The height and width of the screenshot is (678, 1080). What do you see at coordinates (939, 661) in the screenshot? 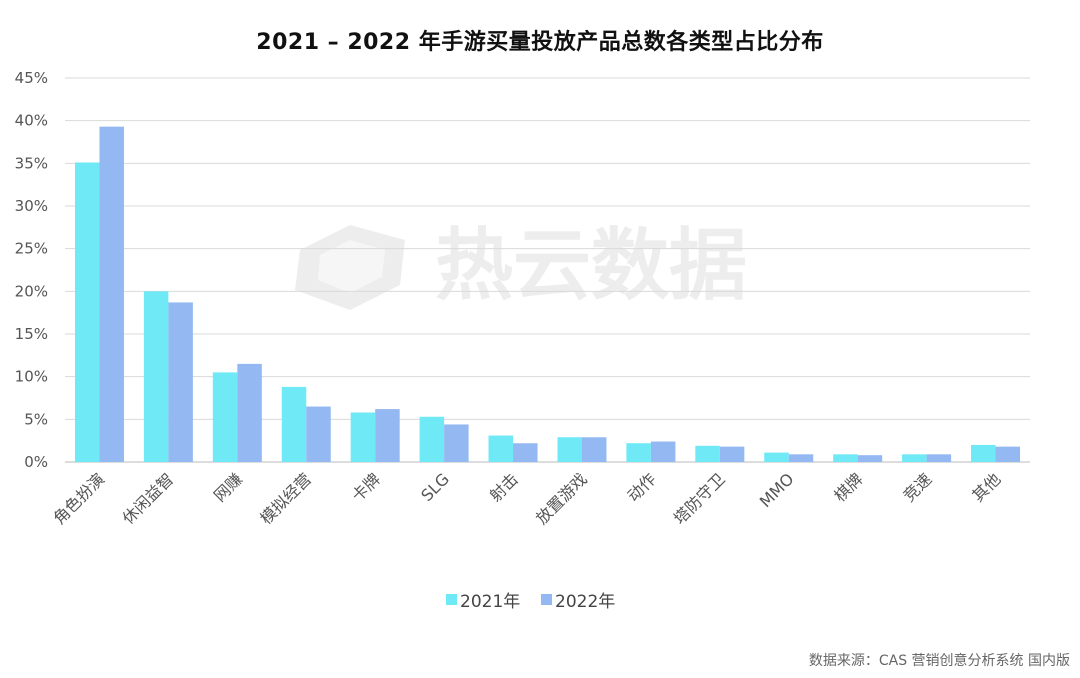
I see `source-note: 数据来源：CAS 营销创意分析系统 国内版` at bounding box center [939, 661].